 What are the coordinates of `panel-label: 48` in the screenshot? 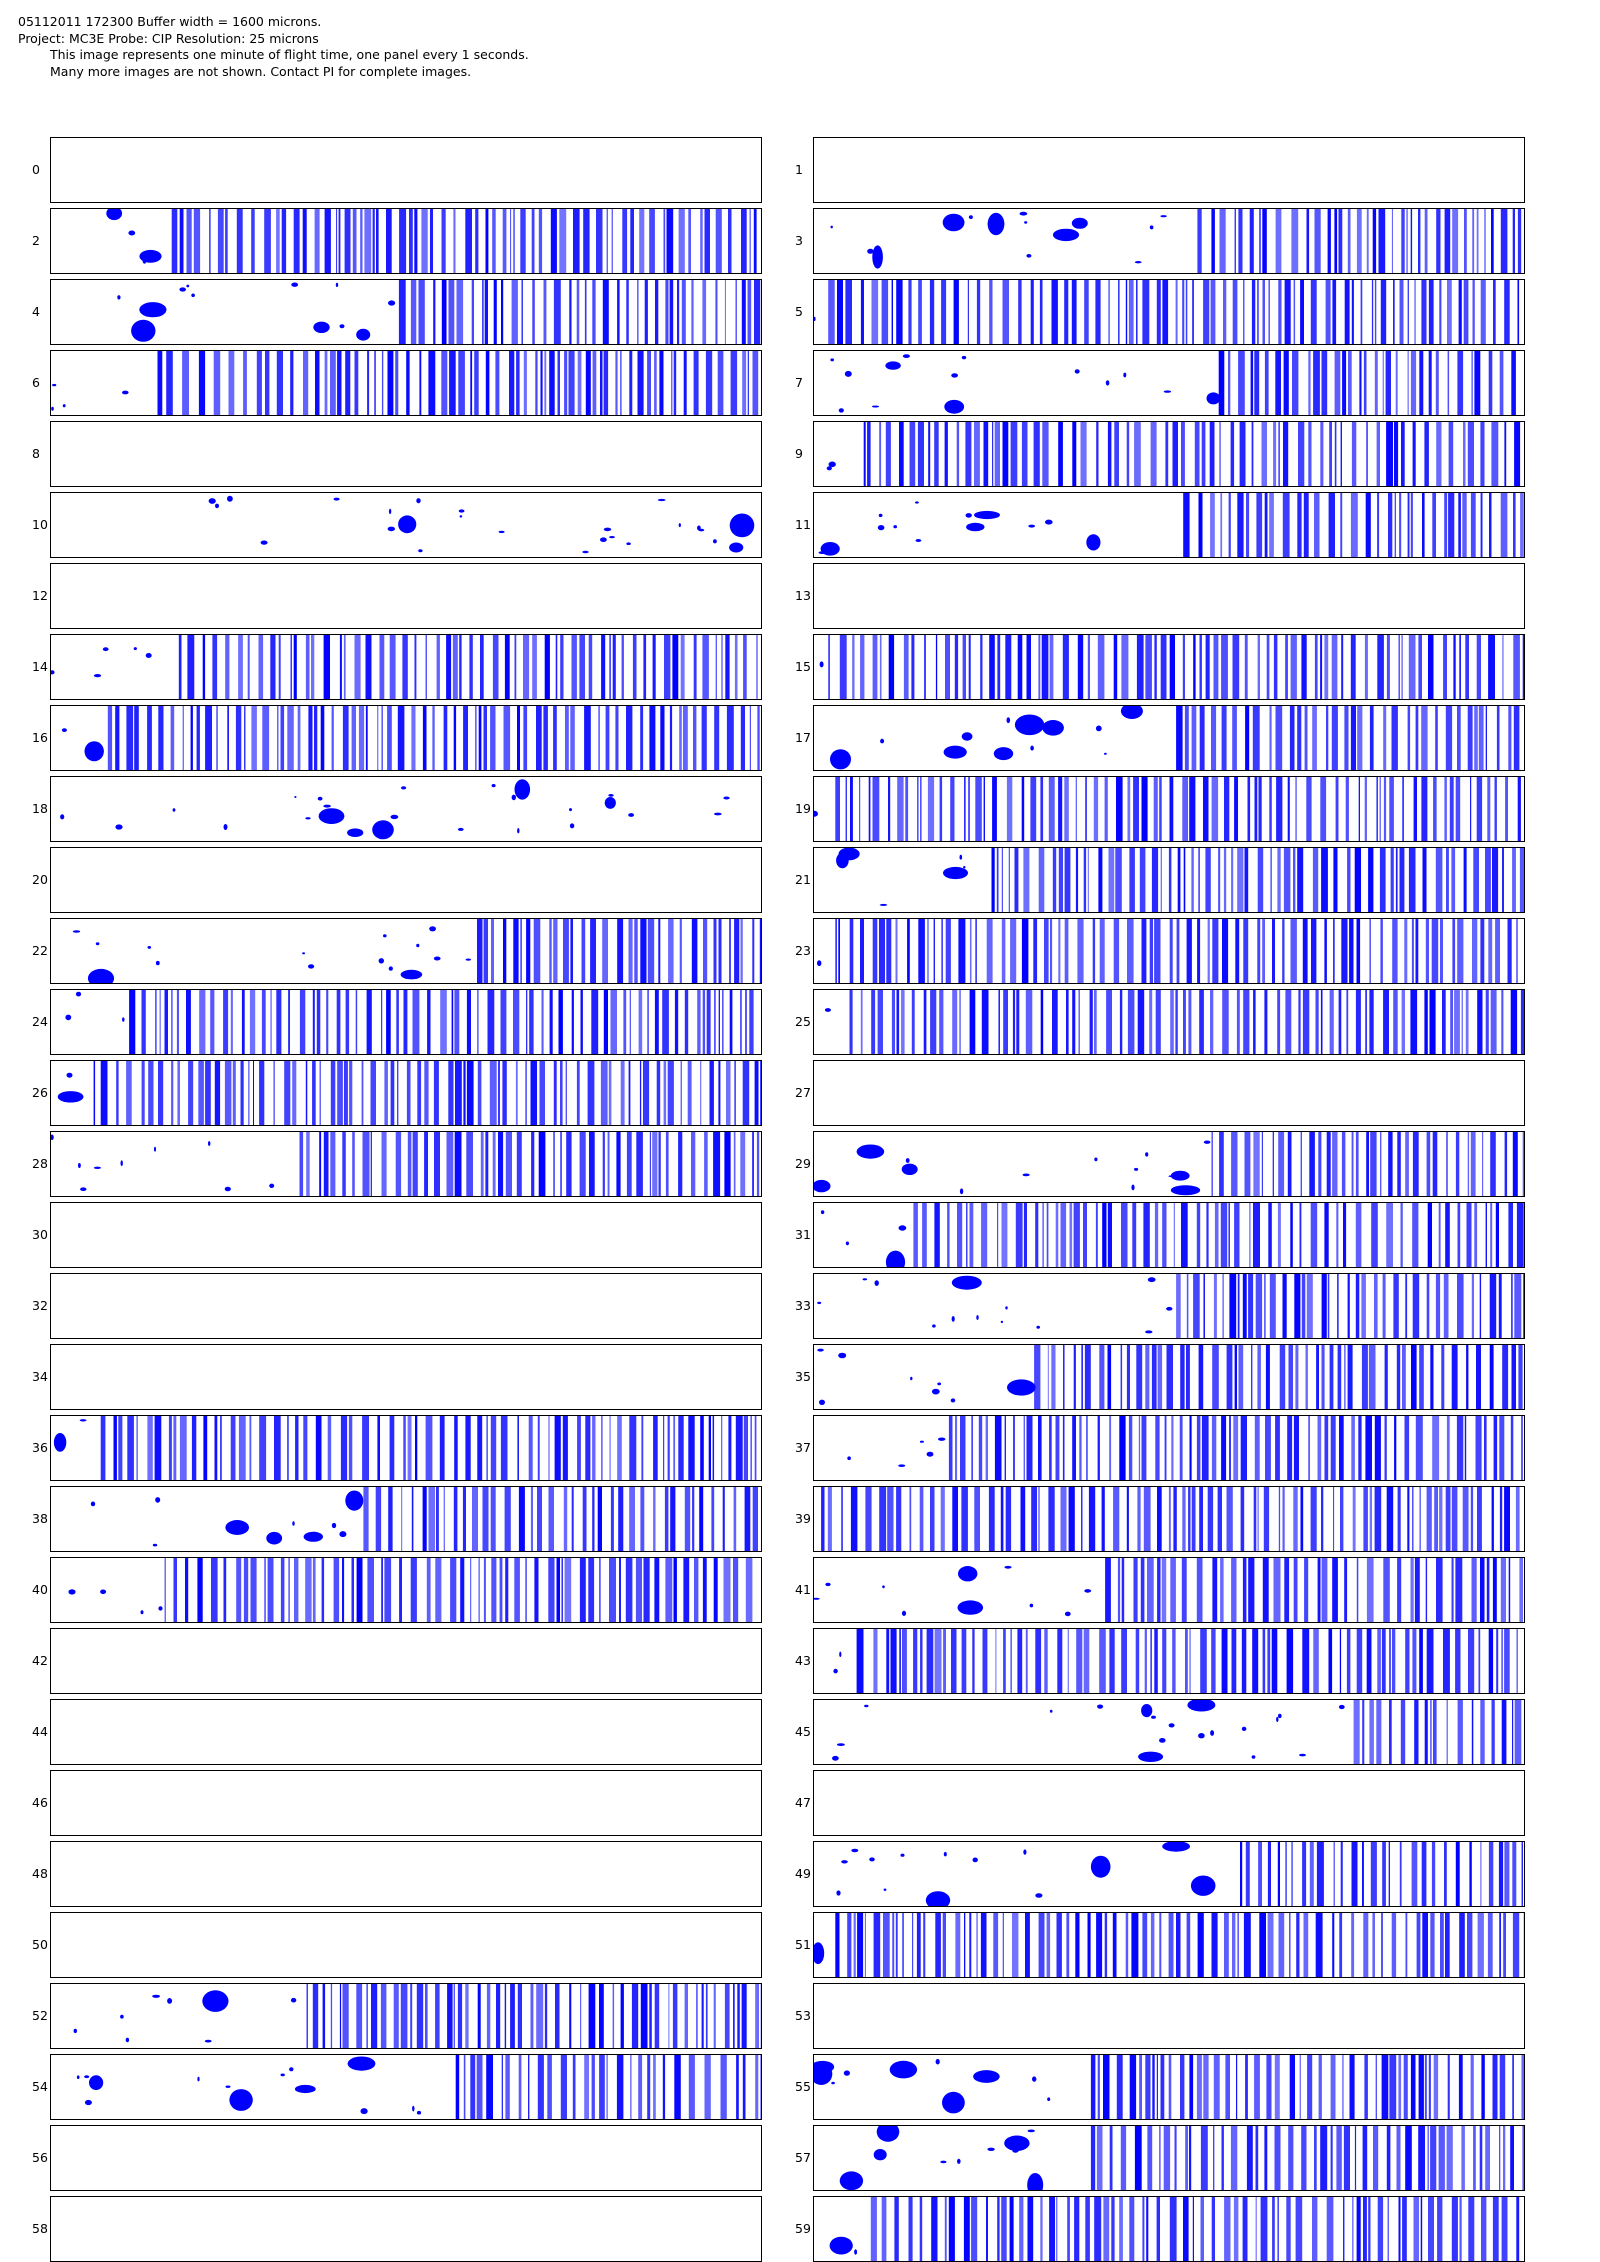 It's located at (40, 1874).